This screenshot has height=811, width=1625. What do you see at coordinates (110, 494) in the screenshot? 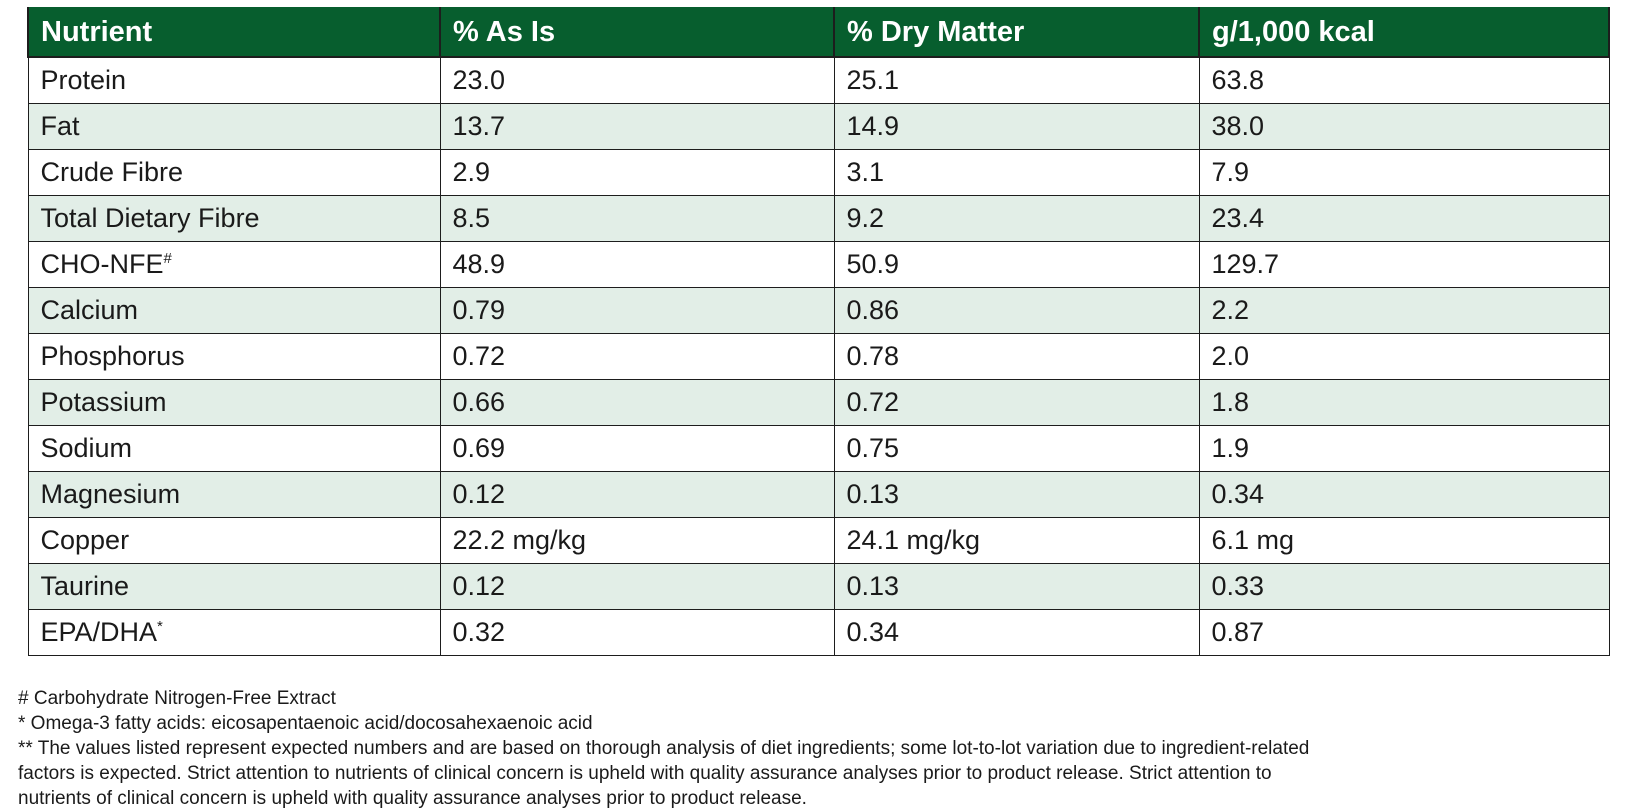
I see `nutrient-label: Magnesium` at bounding box center [110, 494].